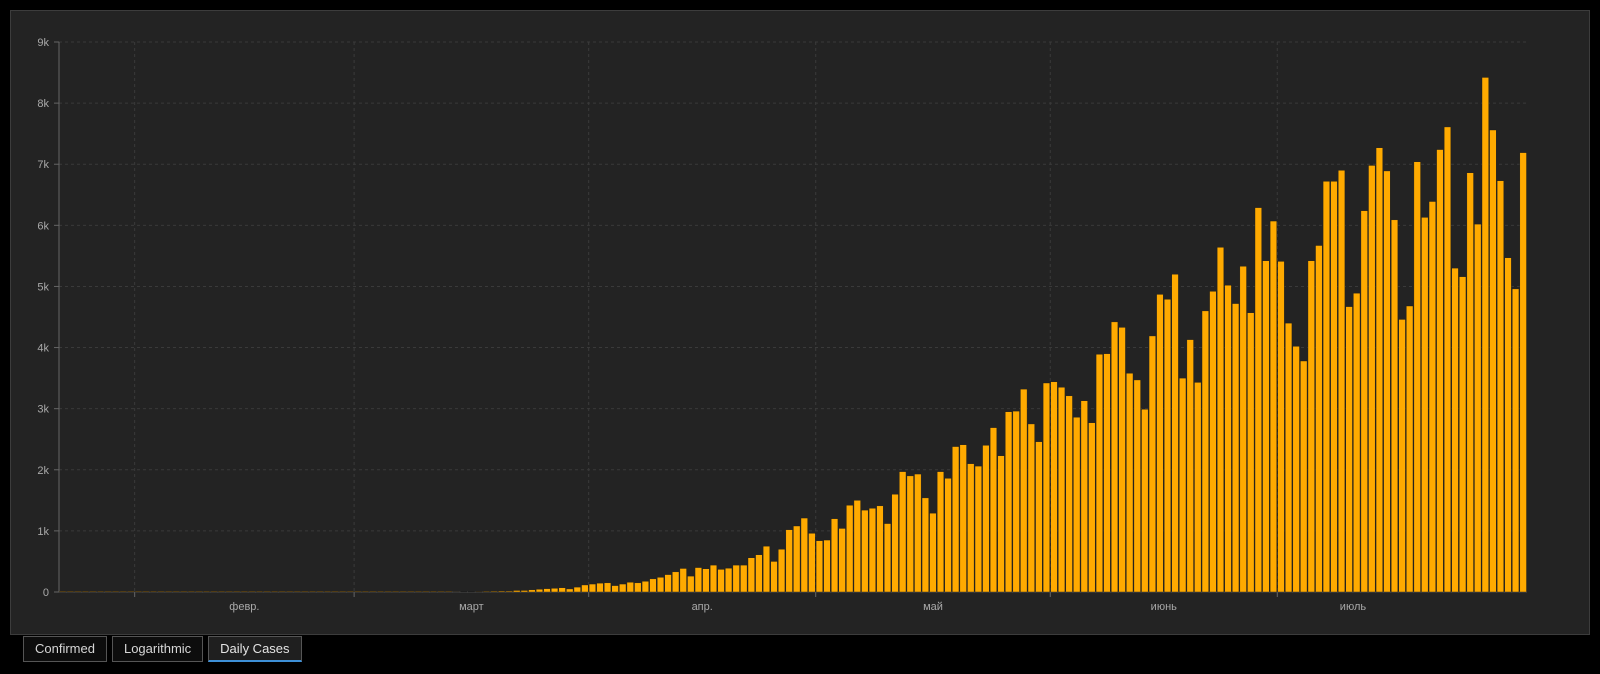 Image resolution: width=1600 pixels, height=674 pixels. Describe the element at coordinates (43, 165) in the screenshot. I see `y-tick-label: 7k` at that location.